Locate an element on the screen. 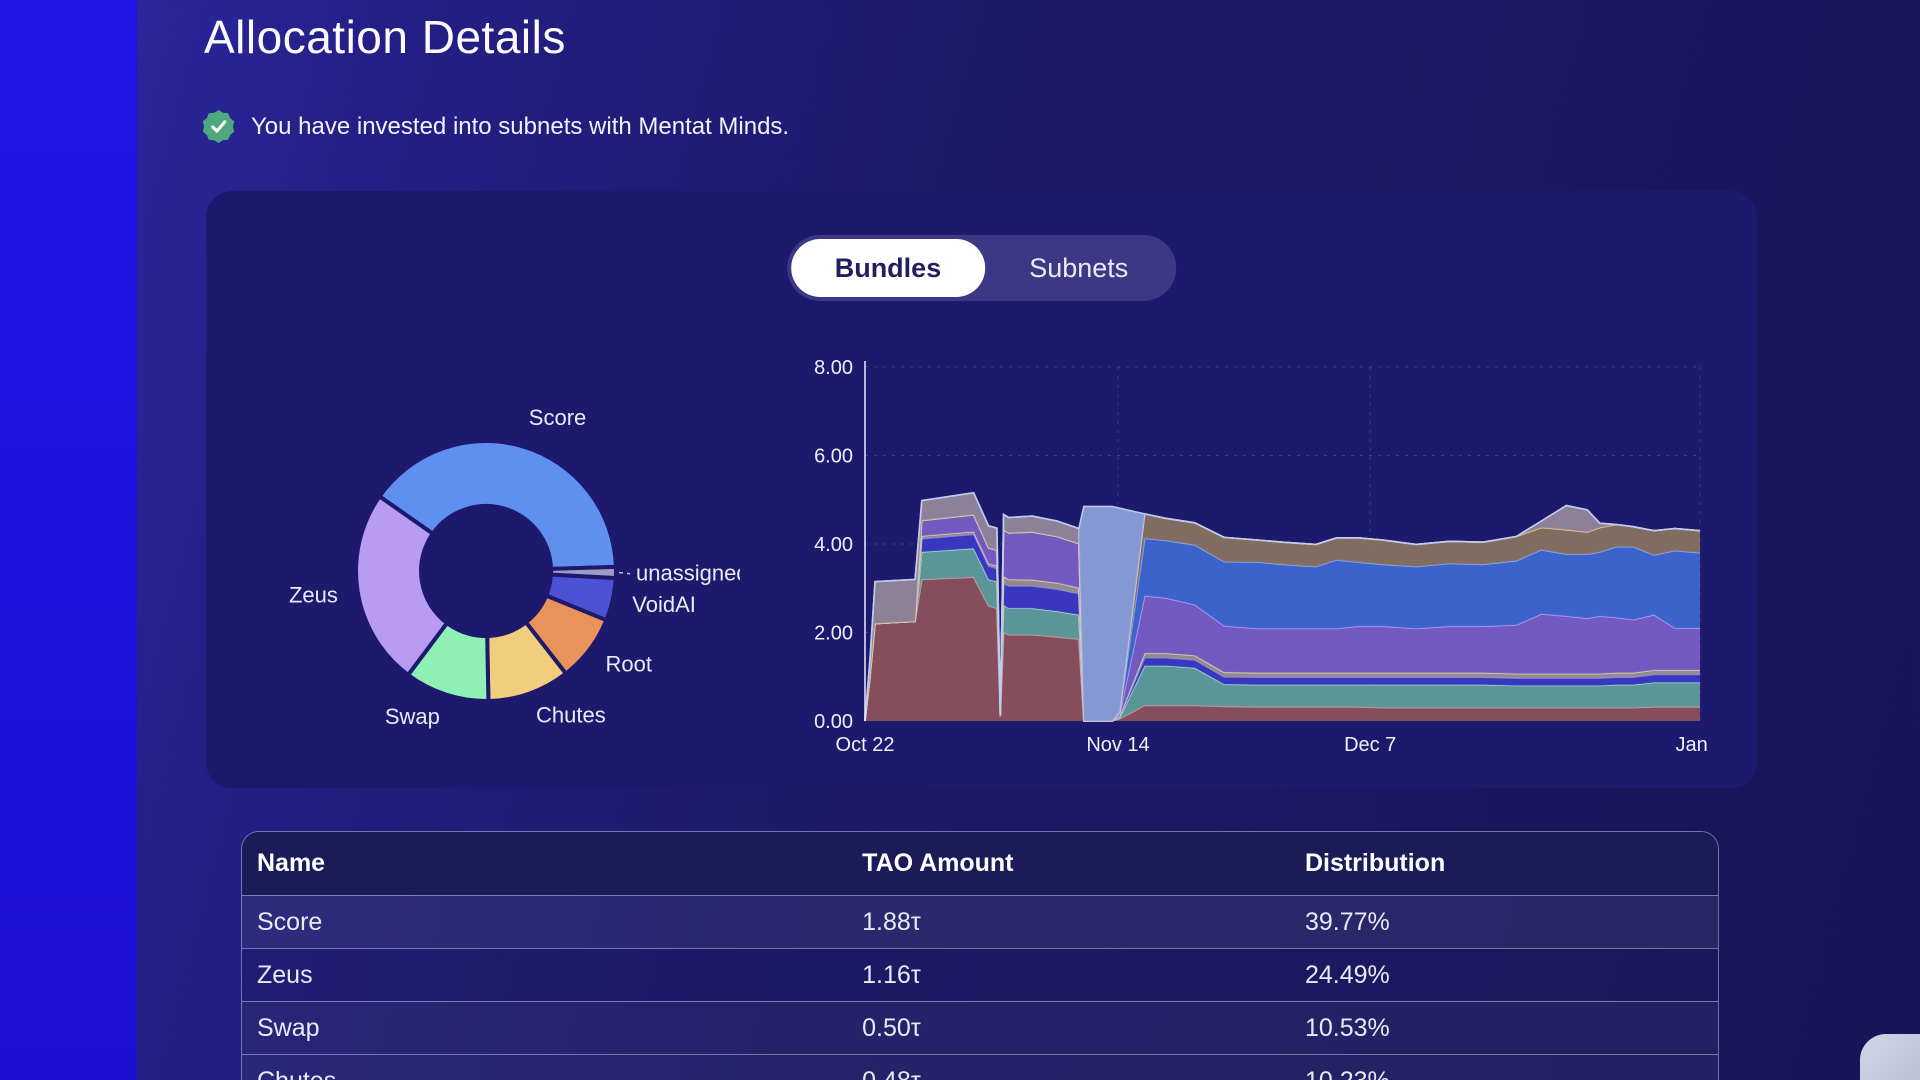 Image resolution: width=1920 pixels, height=1080 pixels. area-series-teal is located at coordinates (1282, 634).